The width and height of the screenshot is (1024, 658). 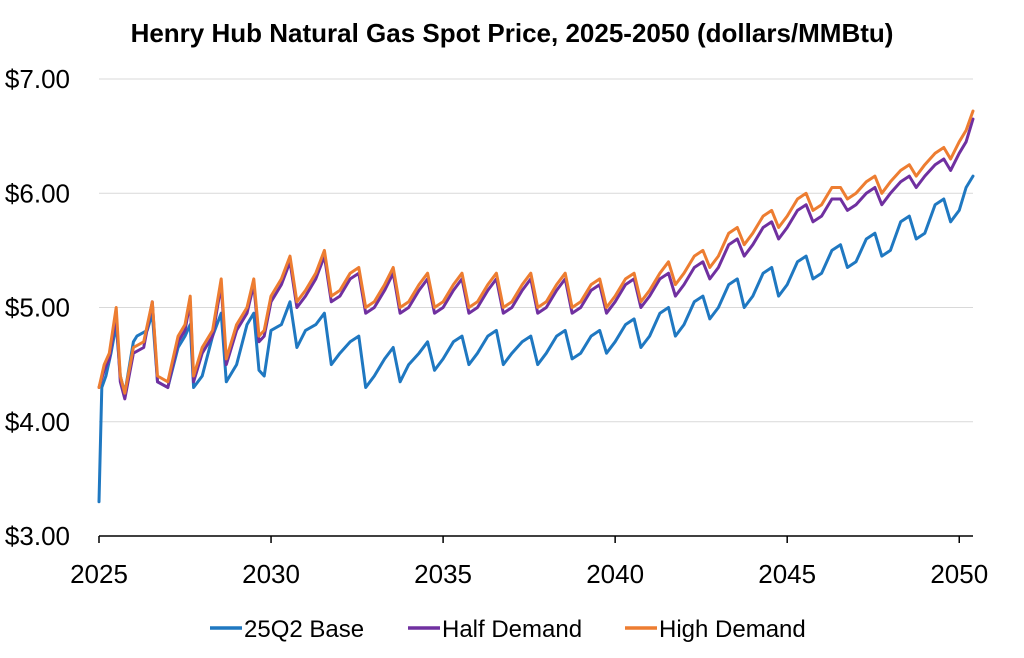 I want to click on legend: 25Q2 Base Half Demand High Demand, so click(x=508, y=629).